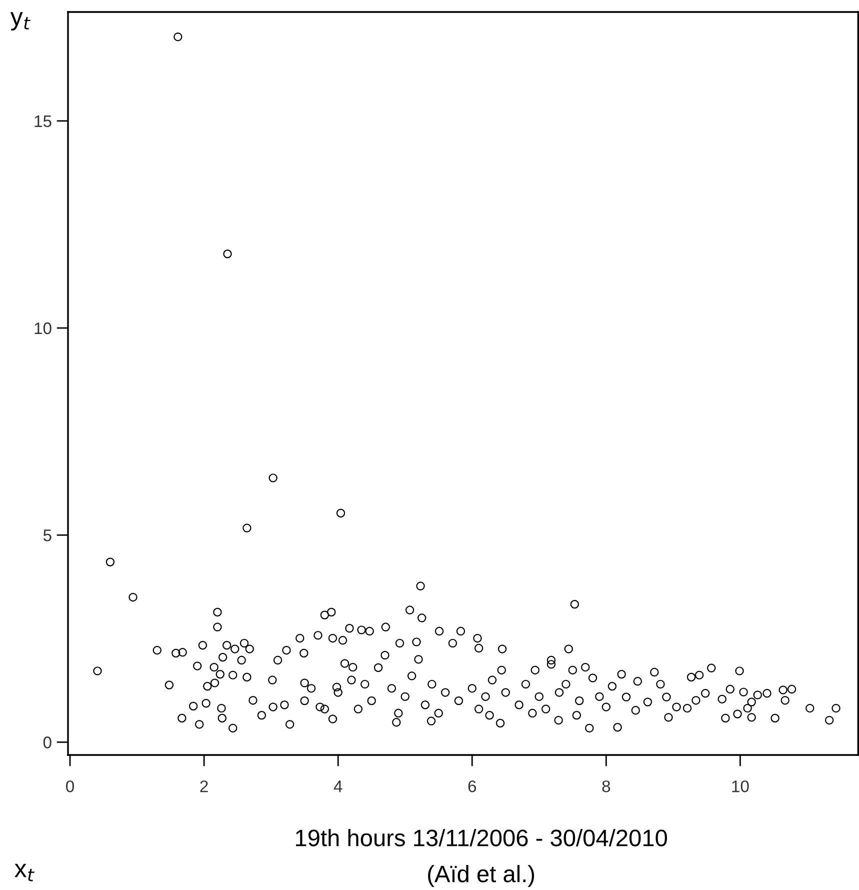 This screenshot has width=859, height=890. What do you see at coordinates (481, 875) in the screenshot?
I see `text: (Aïd et al.)` at bounding box center [481, 875].